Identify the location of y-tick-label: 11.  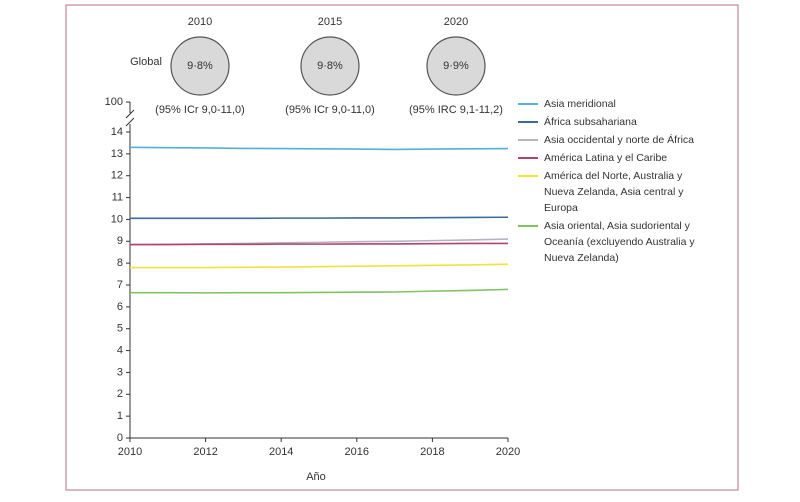
(117, 197).